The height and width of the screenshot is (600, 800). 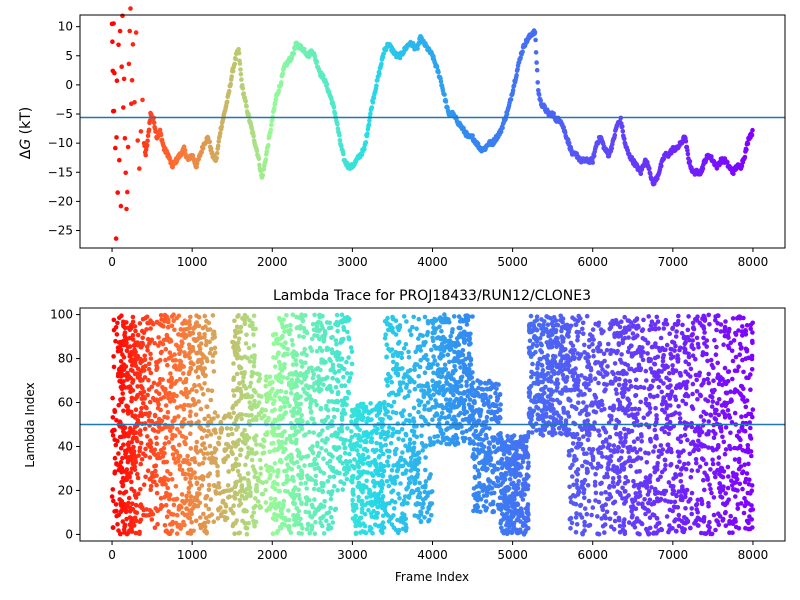 I want to click on delta-g-y-tick-label: −10, so click(x=60, y=143).